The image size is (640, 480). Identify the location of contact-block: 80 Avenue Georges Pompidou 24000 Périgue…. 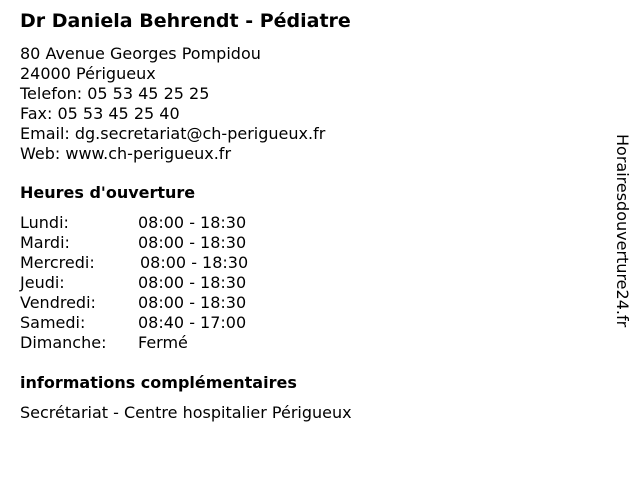
(172, 104).